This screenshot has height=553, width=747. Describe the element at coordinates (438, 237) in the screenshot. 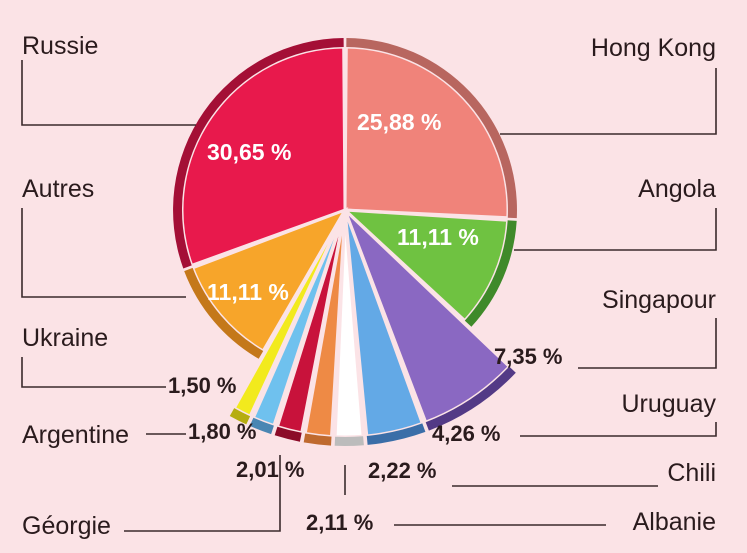

I see `value-label-angola: 11,11 %` at that location.